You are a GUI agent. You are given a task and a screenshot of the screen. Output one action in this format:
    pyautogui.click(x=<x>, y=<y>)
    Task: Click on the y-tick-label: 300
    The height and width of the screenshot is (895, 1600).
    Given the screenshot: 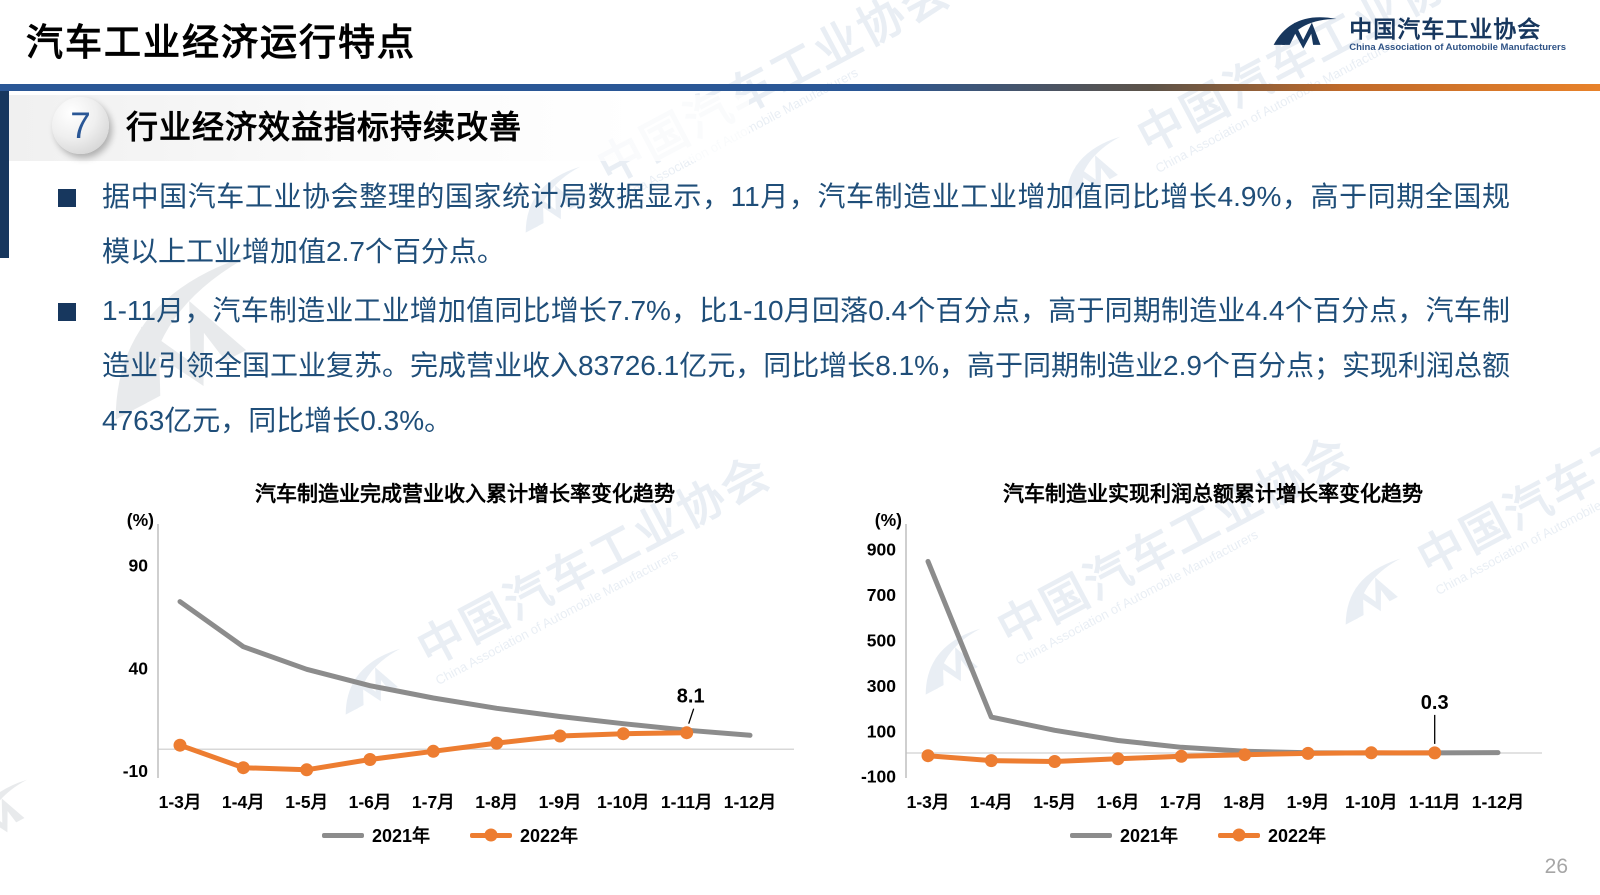 What is the action you would take?
    pyautogui.click(x=881, y=686)
    